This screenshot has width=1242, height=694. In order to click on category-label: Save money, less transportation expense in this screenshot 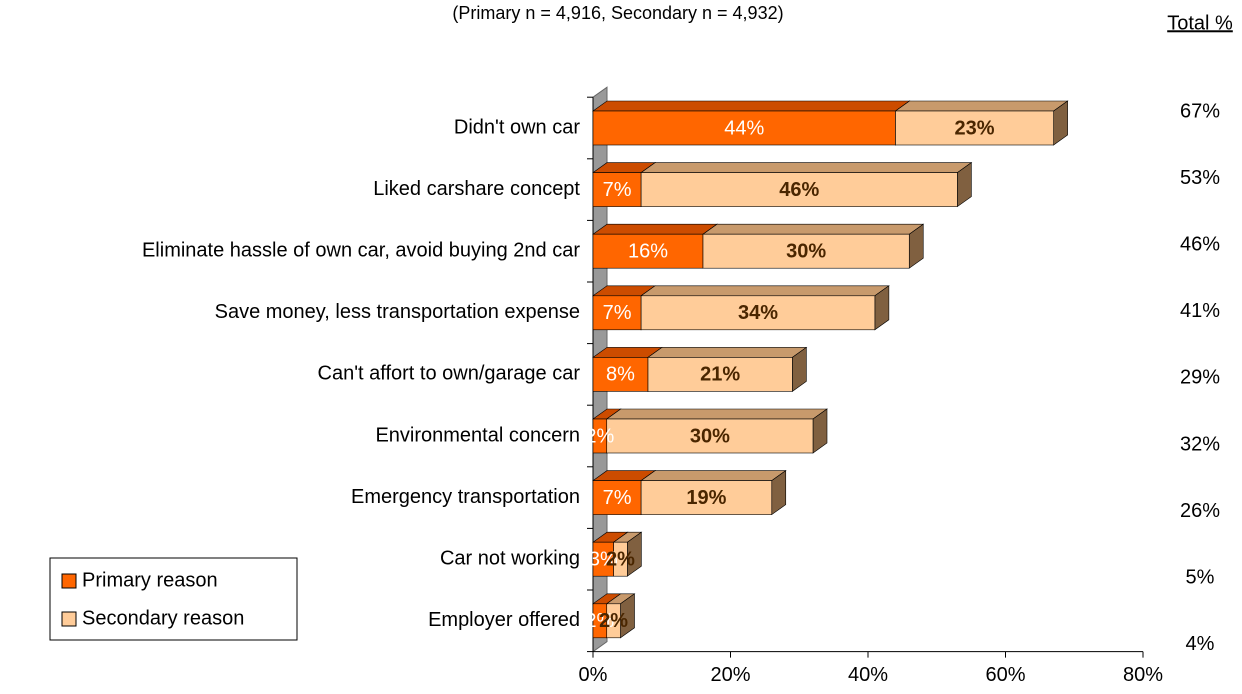, I will do `click(397, 312)`.